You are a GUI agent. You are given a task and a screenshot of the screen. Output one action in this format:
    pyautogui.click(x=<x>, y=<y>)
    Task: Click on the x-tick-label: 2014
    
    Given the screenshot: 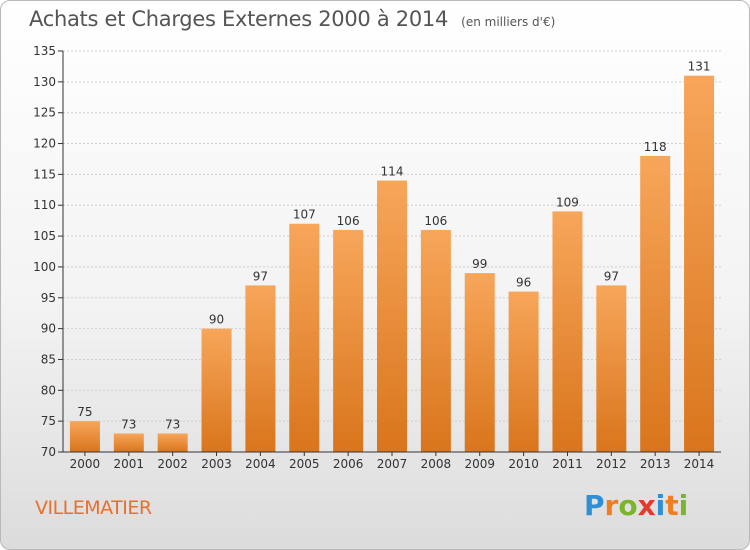 What is the action you would take?
    pyautogui.click(x=699, y=464)
    